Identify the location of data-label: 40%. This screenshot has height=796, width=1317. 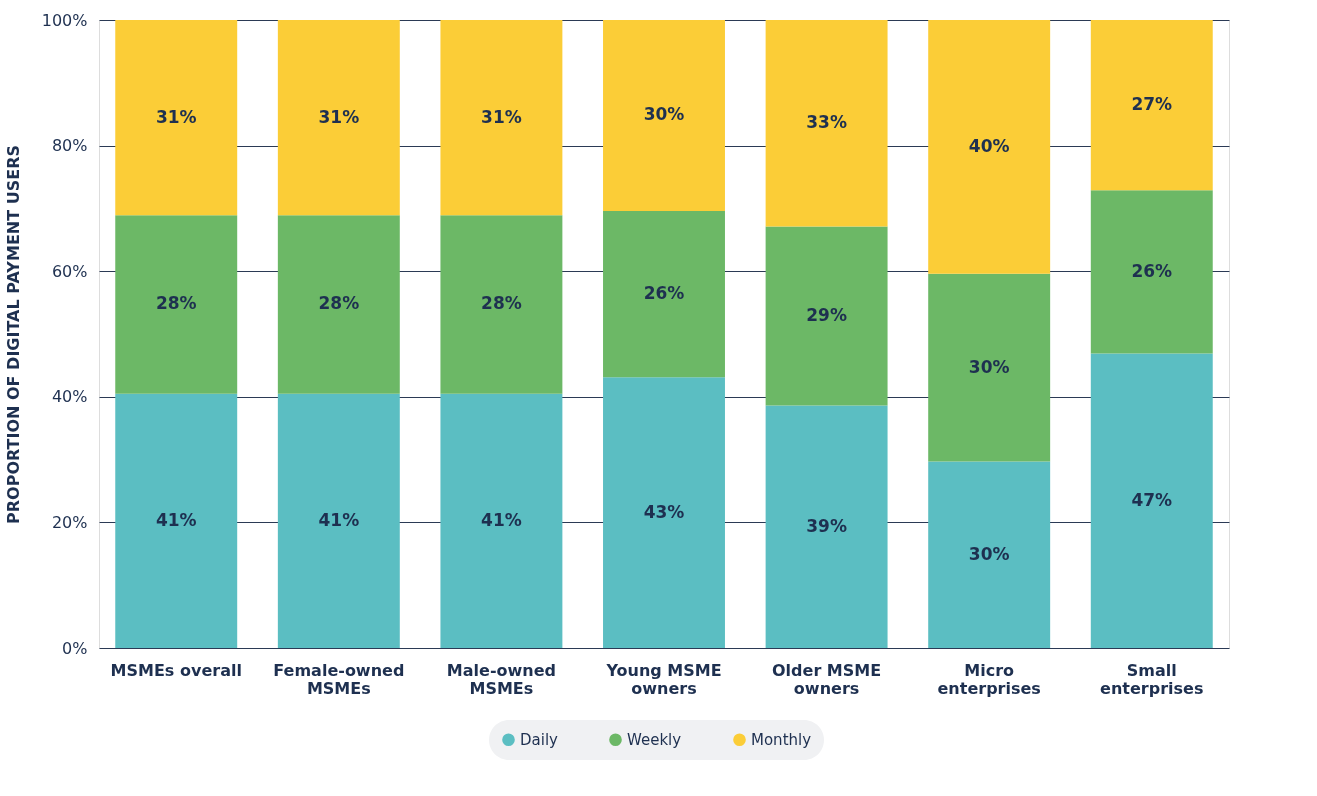
(989, 145).